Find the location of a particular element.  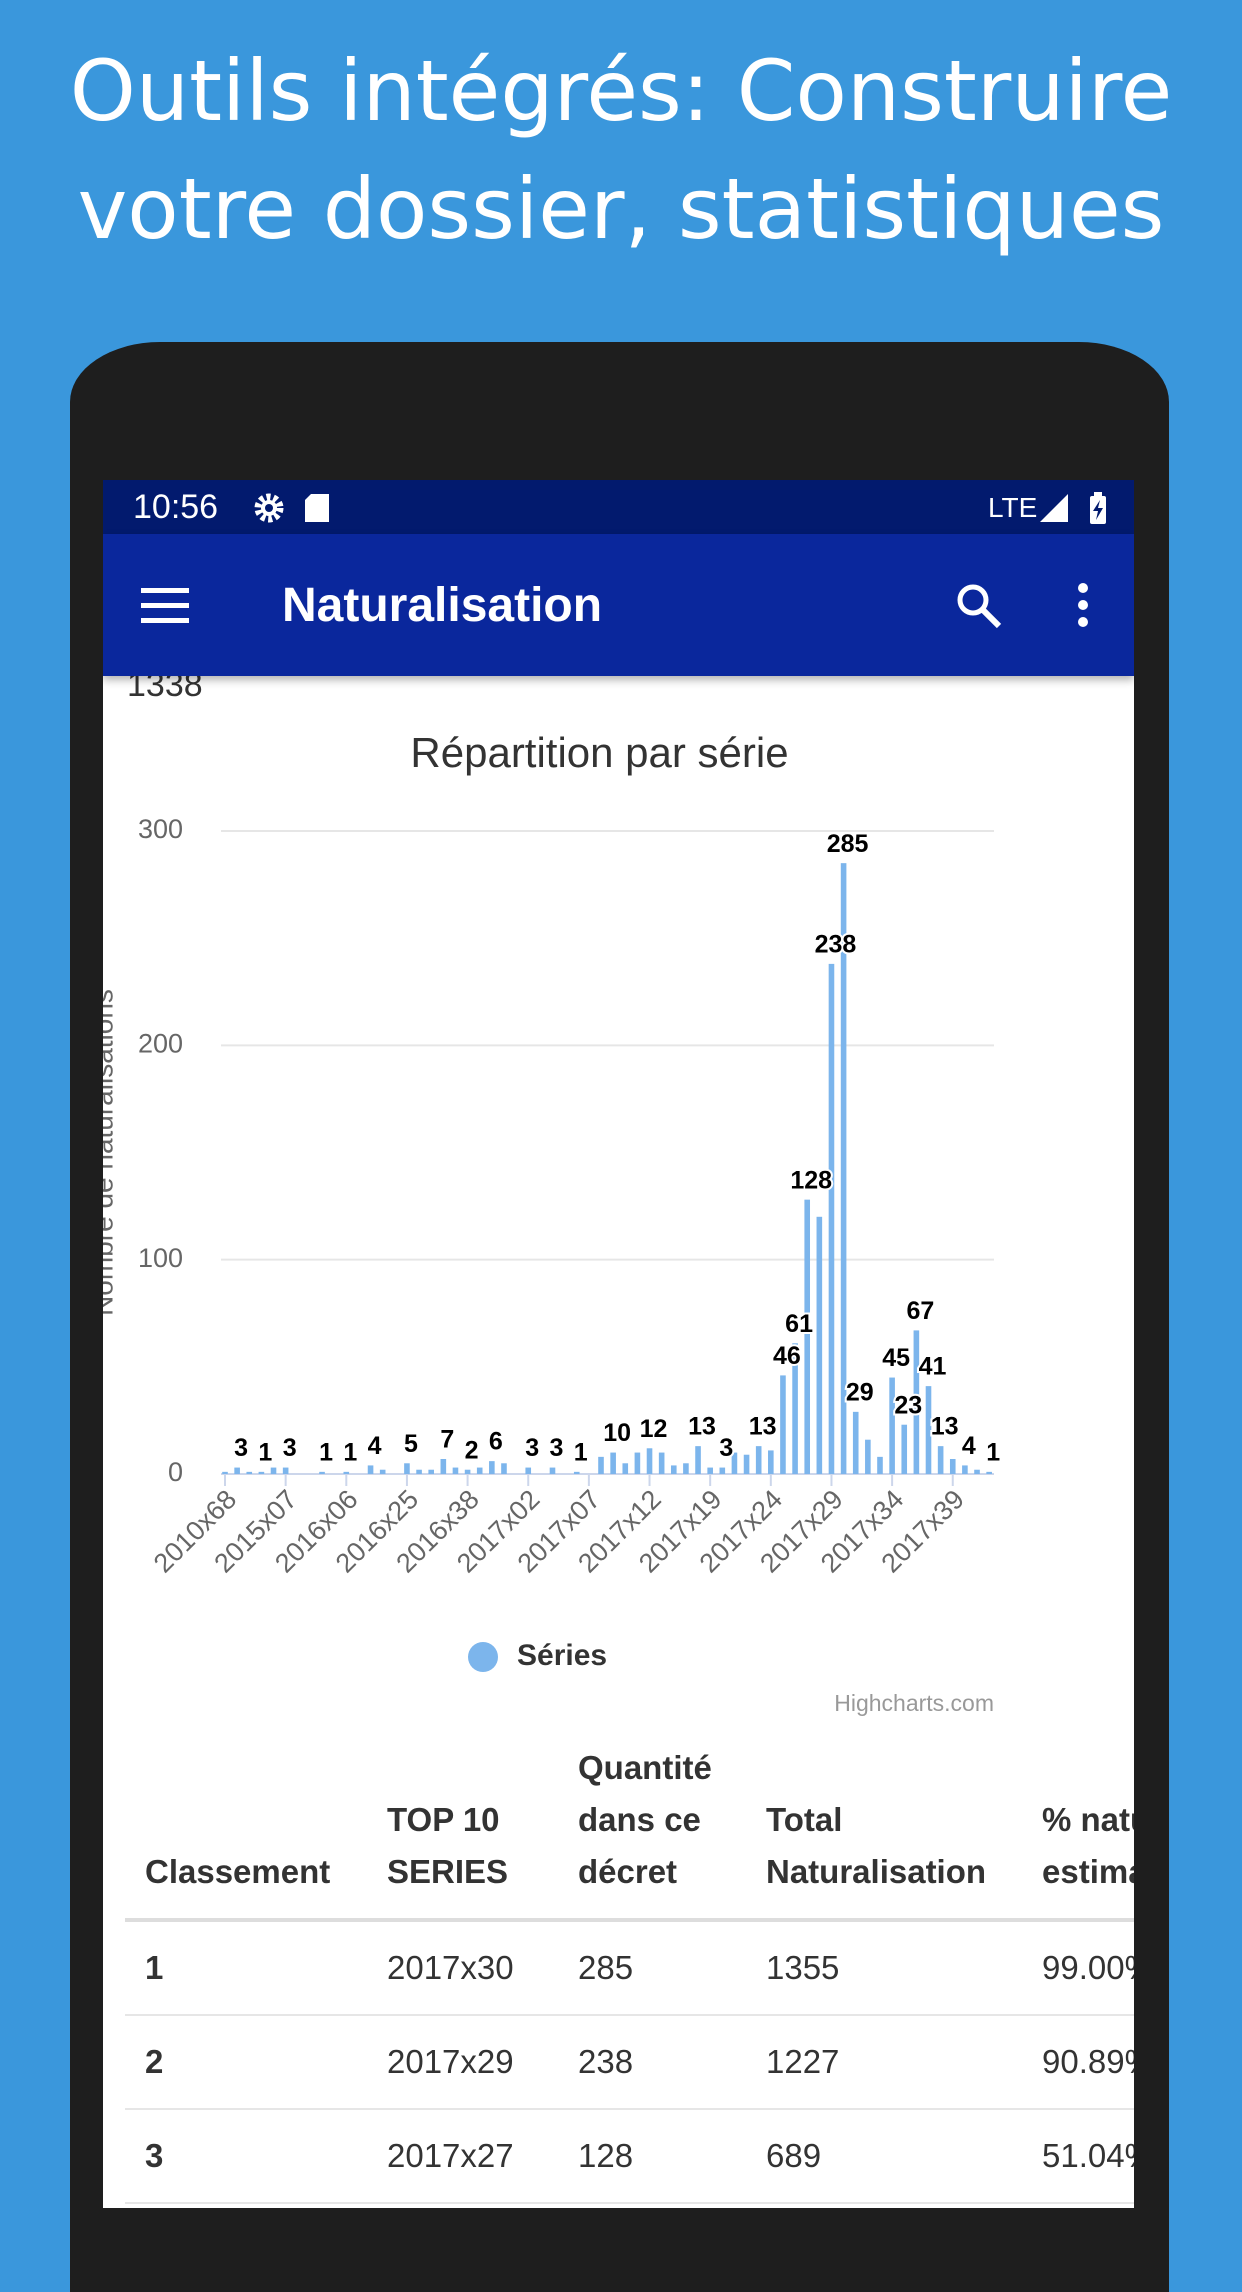

data-label: 61 is located at coordinates (799, 1324).